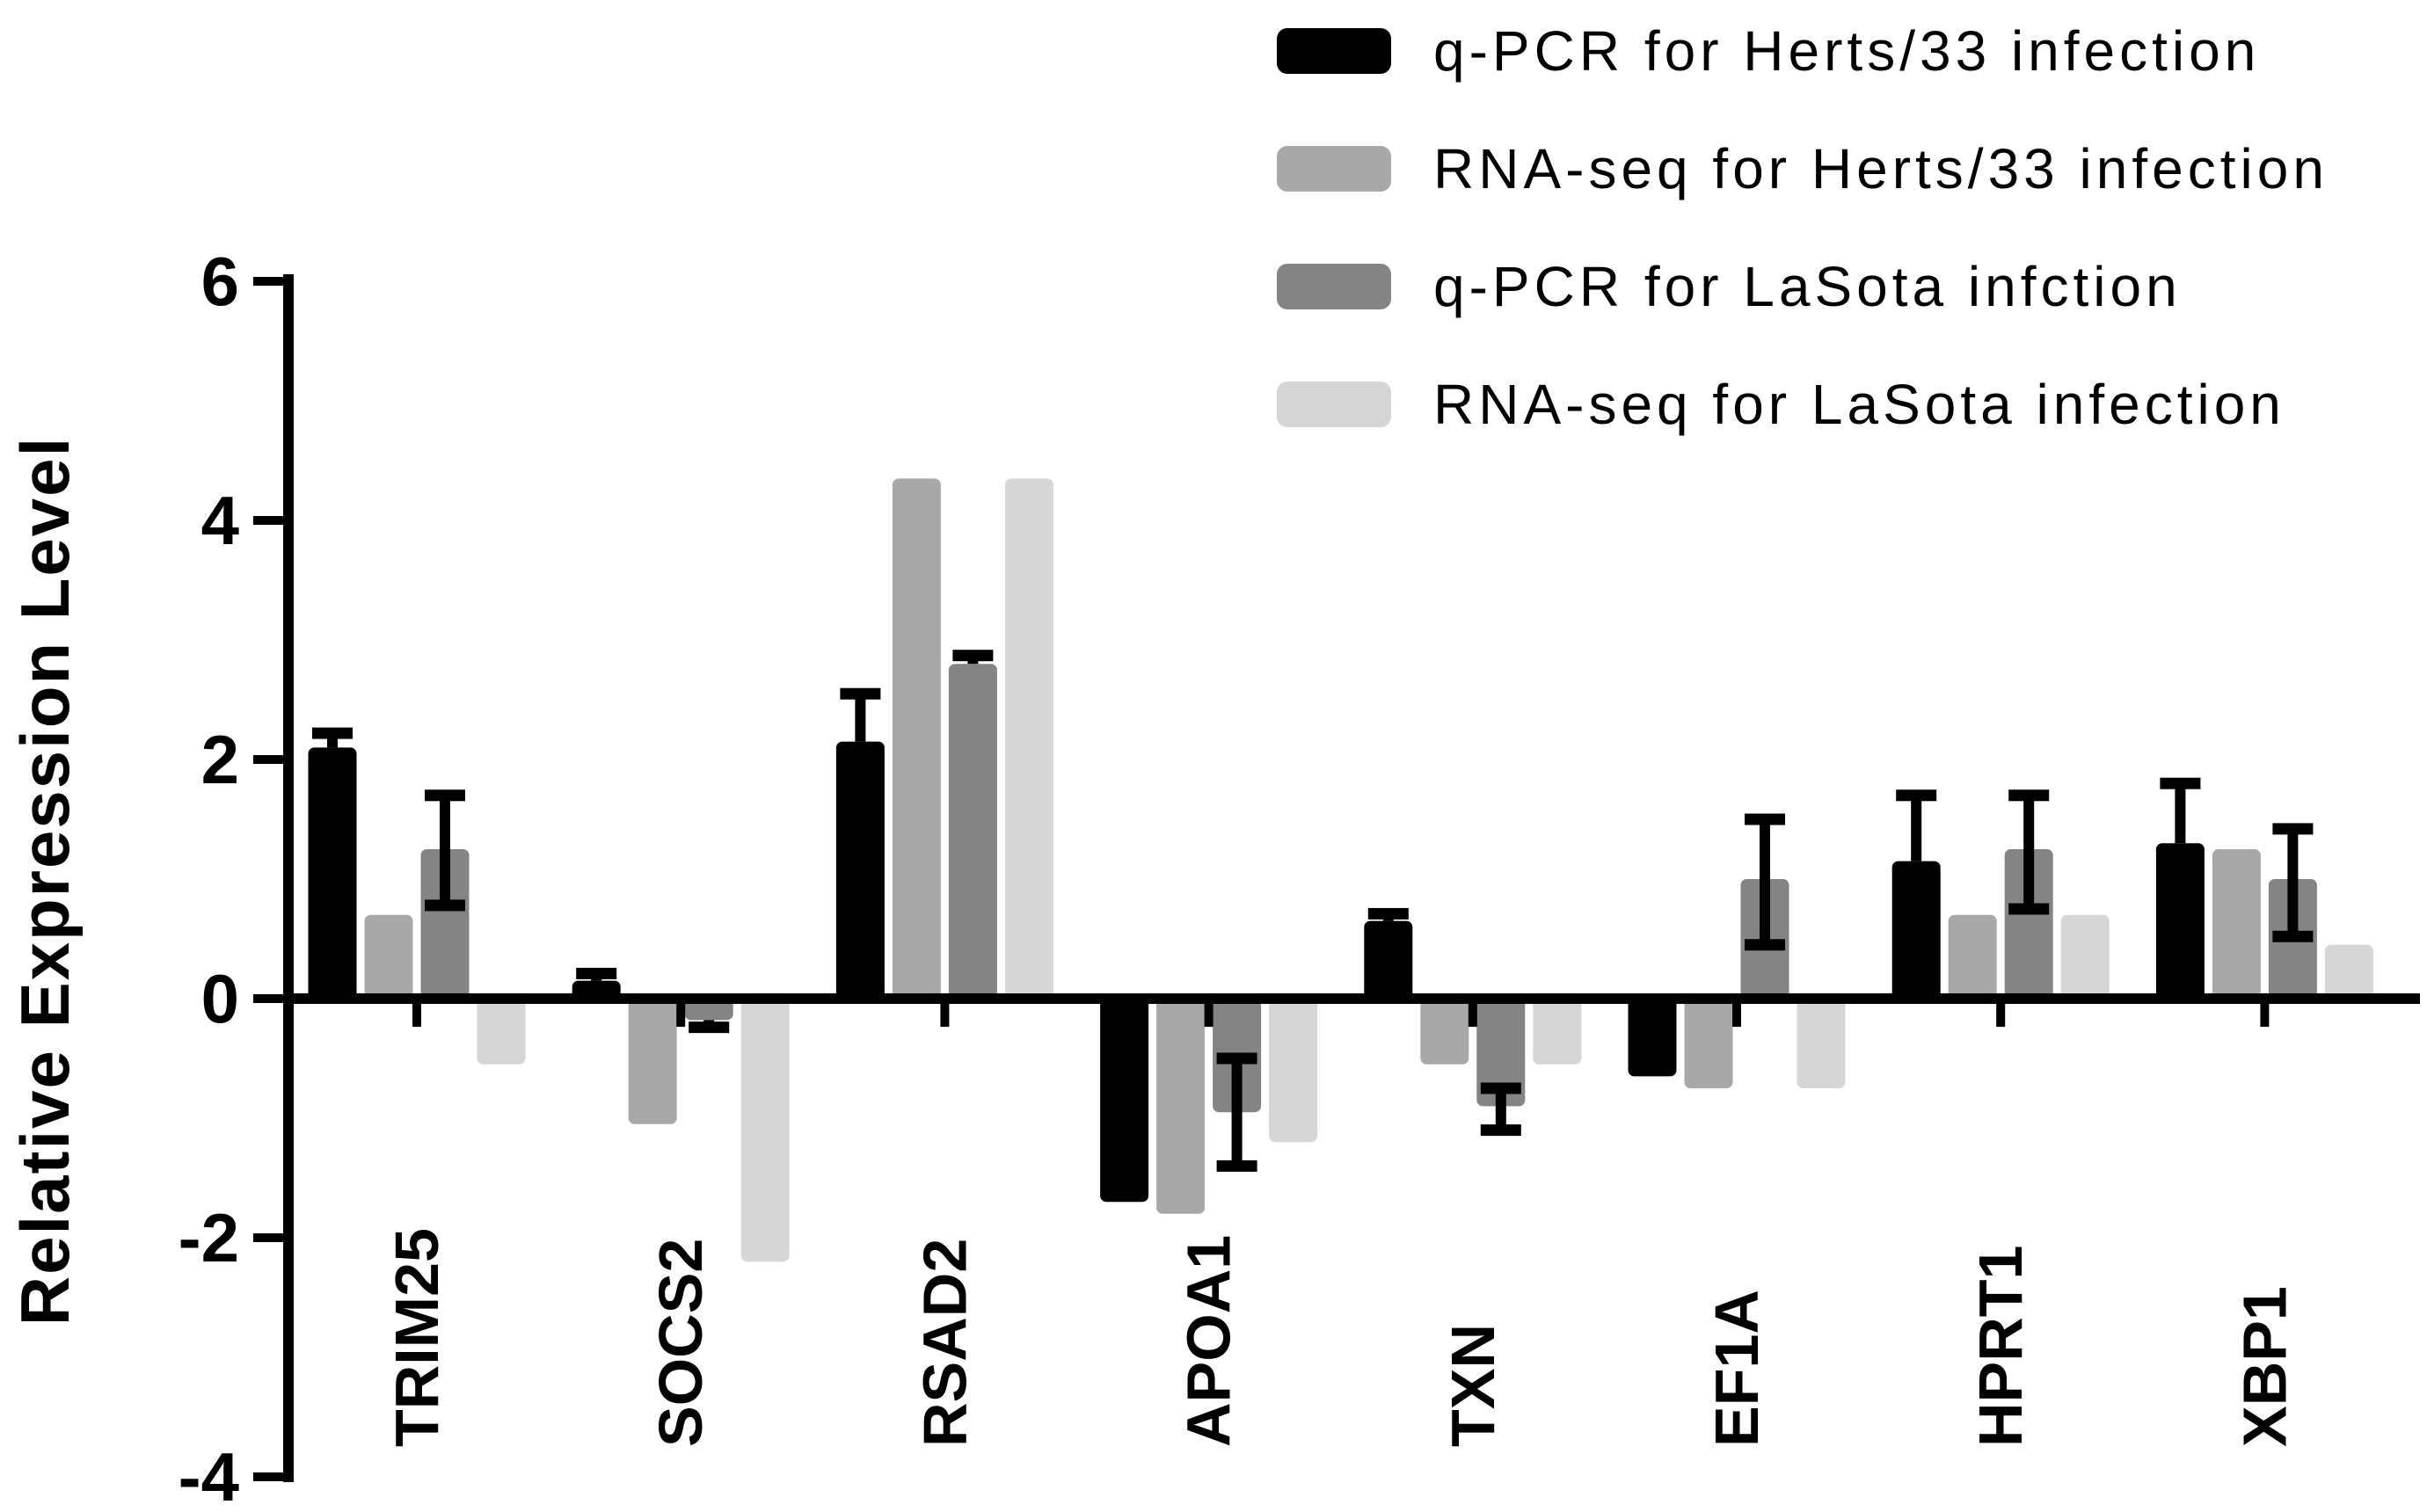 This screenshot has width=2427, height=1512. What do you see at coordinates (2000, 1347) in the screenshot?
I see `x-category-label-HPRT1: HPRT1` at bounding box center [2000, 1347].